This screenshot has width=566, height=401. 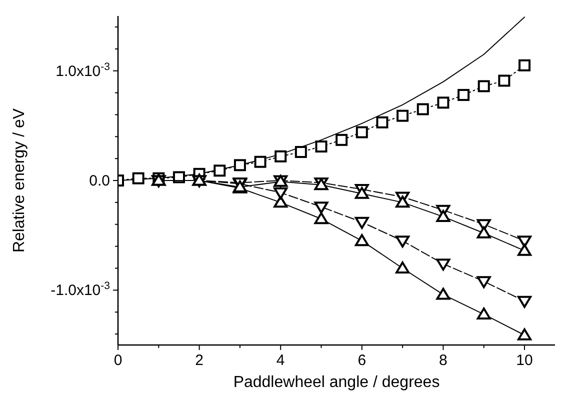 I want to click on y-tick-label: -1.0x10$^{-3}$, so click(x=80, y=290).